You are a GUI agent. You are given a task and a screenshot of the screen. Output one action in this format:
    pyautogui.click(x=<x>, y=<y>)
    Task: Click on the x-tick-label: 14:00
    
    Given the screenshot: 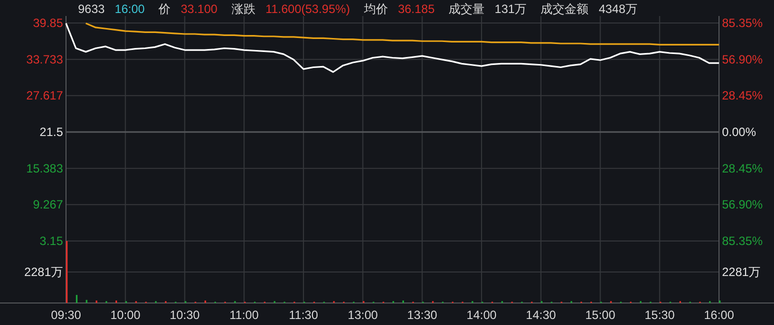 What is the action you would take?
    pyautogui.click(x=481, y=315)
    